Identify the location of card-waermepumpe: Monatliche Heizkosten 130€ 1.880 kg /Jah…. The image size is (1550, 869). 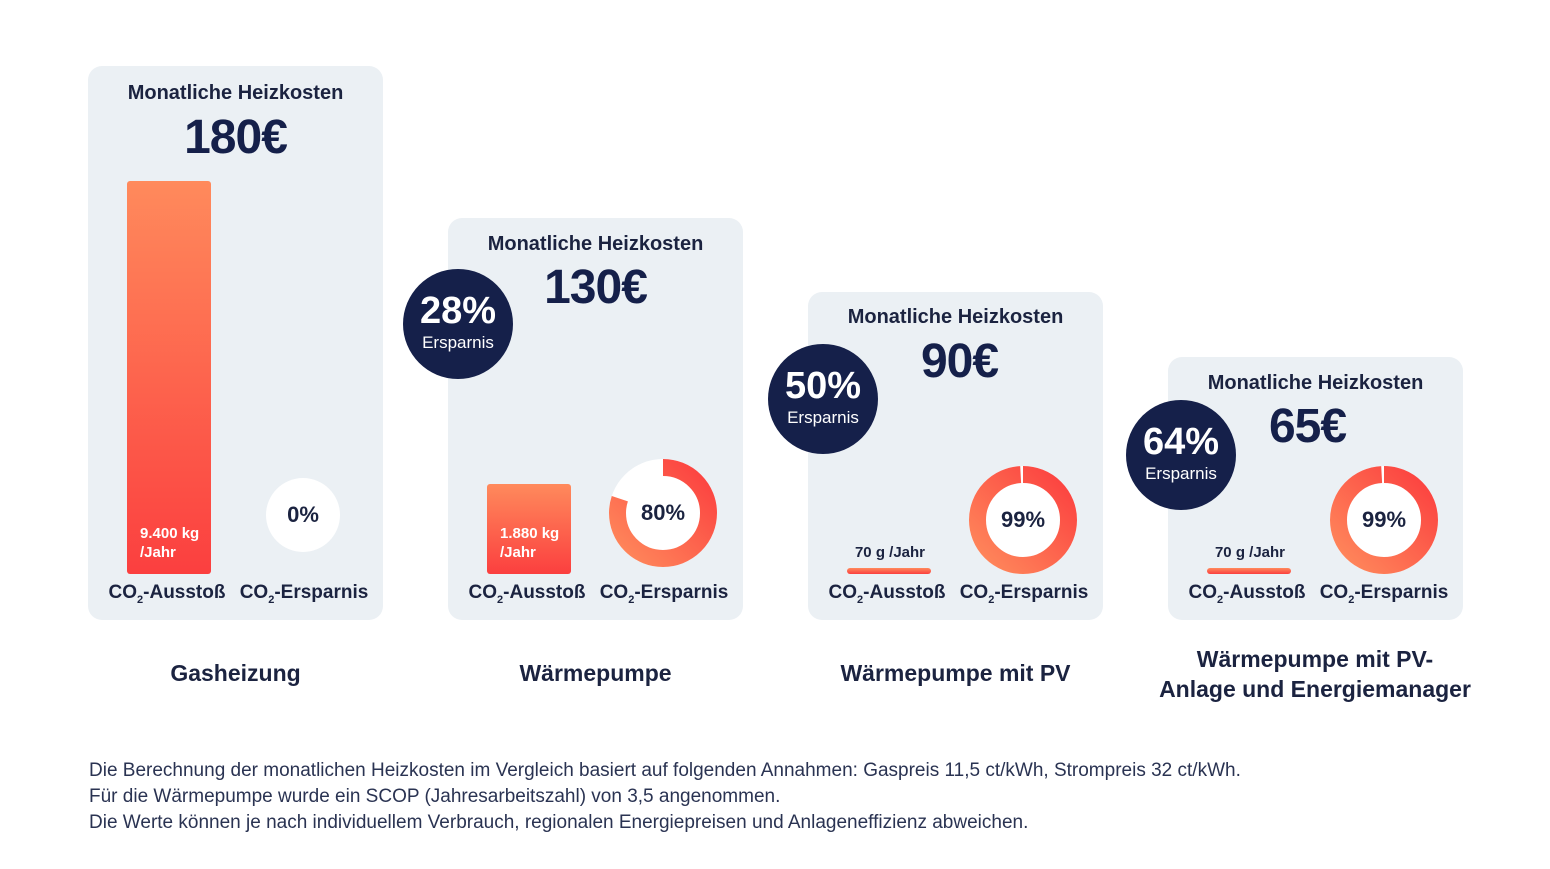
(595, 419).